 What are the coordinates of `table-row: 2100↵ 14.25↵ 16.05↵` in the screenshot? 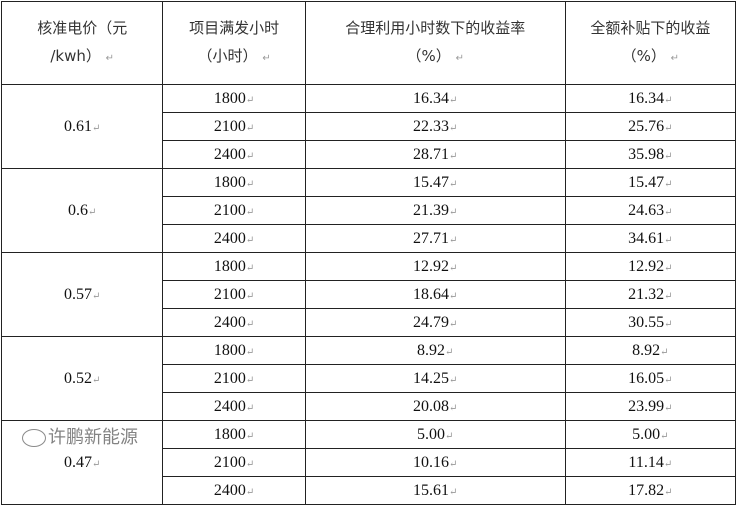 It's located at (369, 378).